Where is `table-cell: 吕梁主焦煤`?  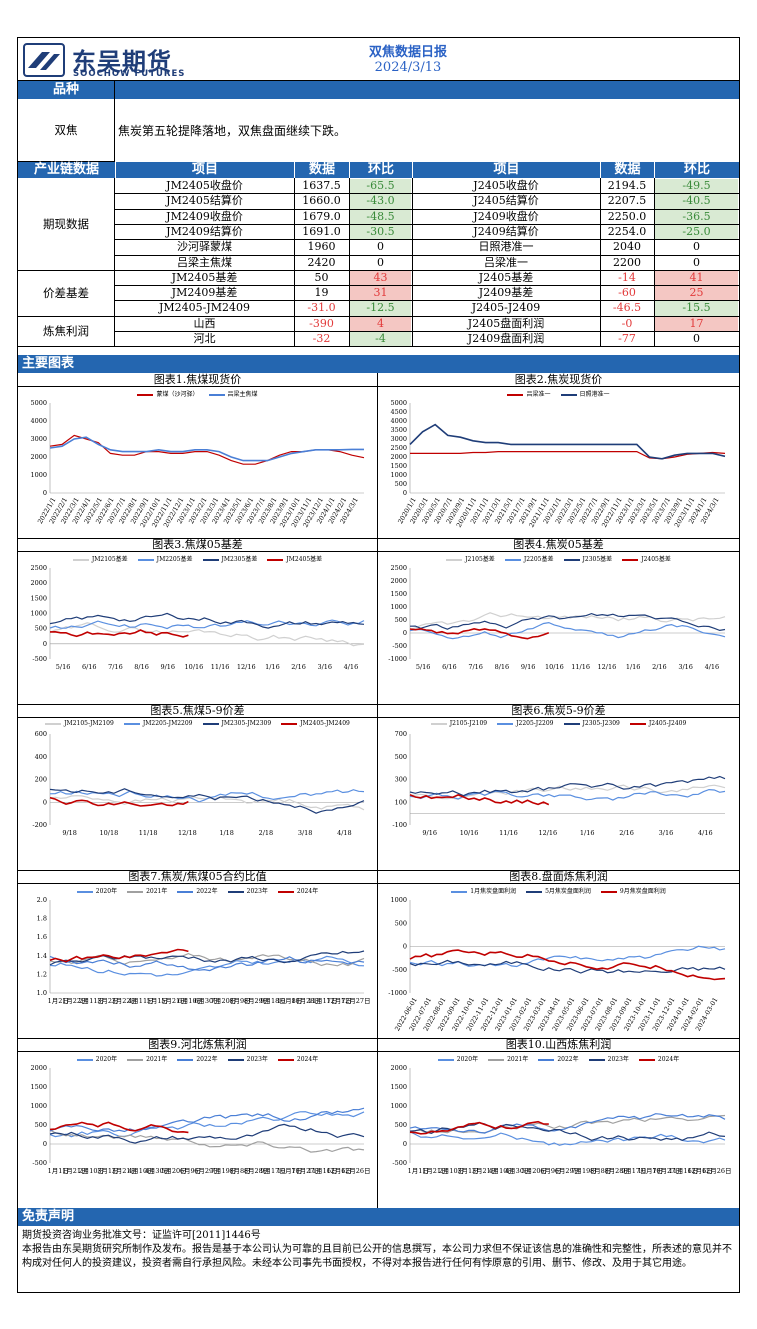 table-cell: 吕梁主焦煤 is located at coordinates (204, 262).